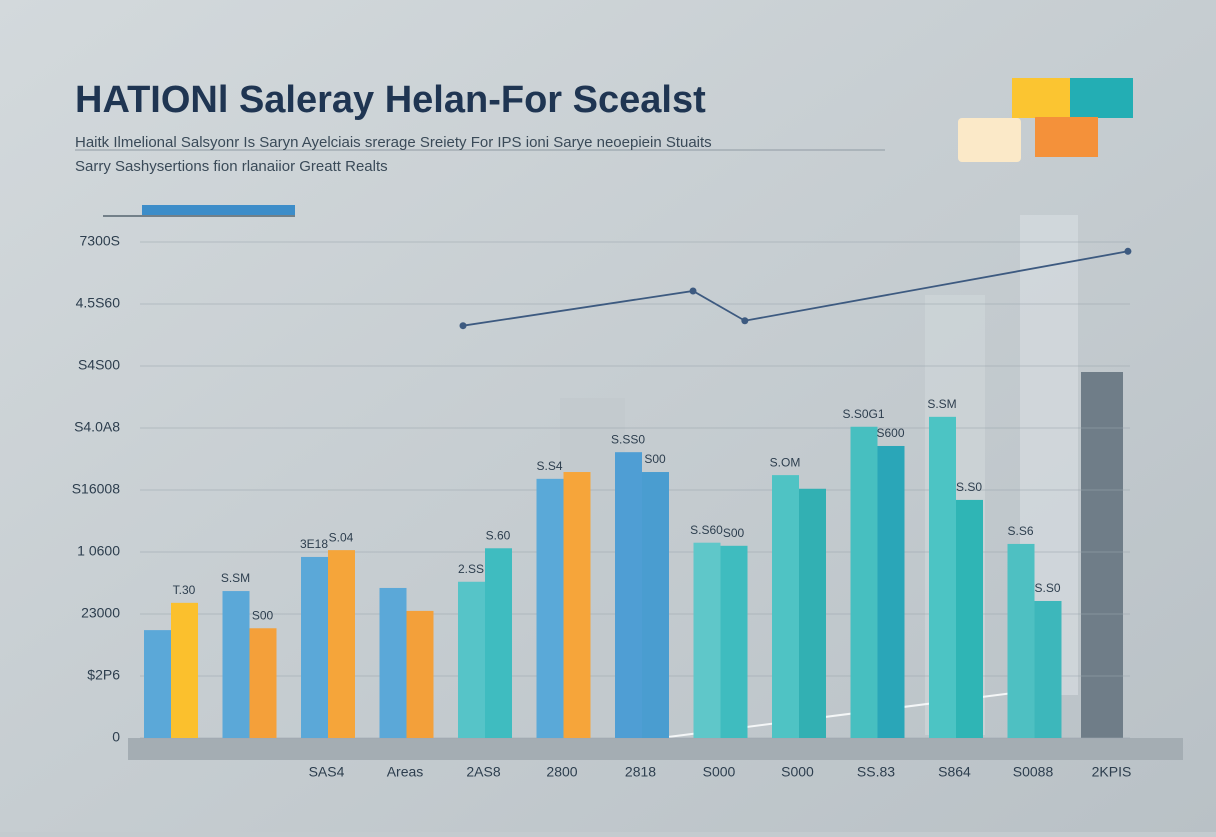  What do you see at coordinates (96, 489) in the screenshot?
I see `y-tick-label: S16008` at bounding box center [96, 489].